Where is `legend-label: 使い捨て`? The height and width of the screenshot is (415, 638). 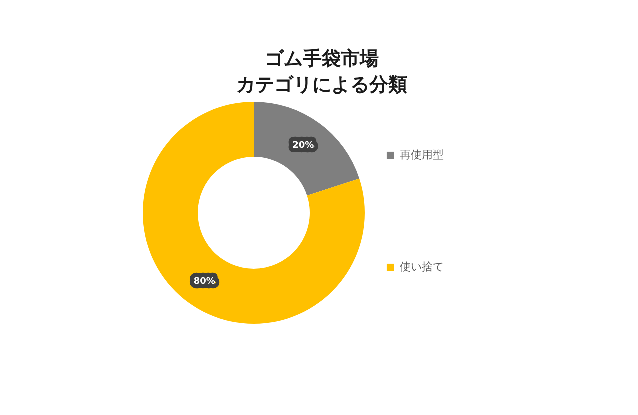 legend-label: 使い捨て is located at coordinates (422, 267).